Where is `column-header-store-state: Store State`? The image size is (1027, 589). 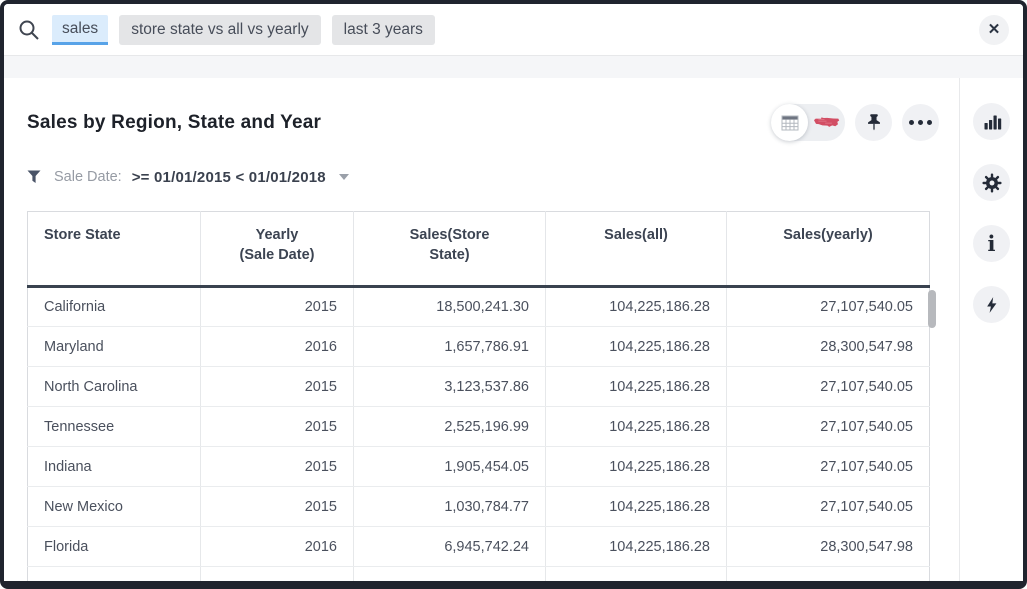
column-header-store-state: Store State is located at coordinates (114, 249).